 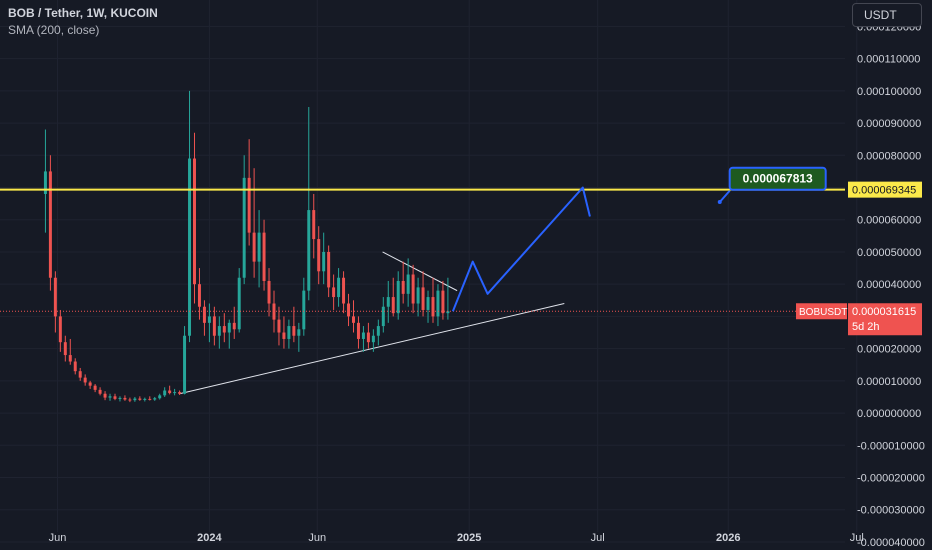 I want to click on price-tick-label: 0.000060000, so click(x=889, y=221).